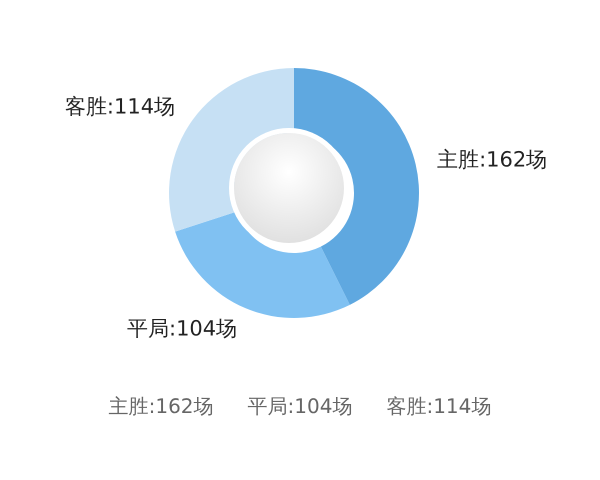 The width and height of the screenshot is (600, 480). Describe the element at coordinates (492, 159) in the screenshot. I see `slice-label: 主胜:162场` at that location.